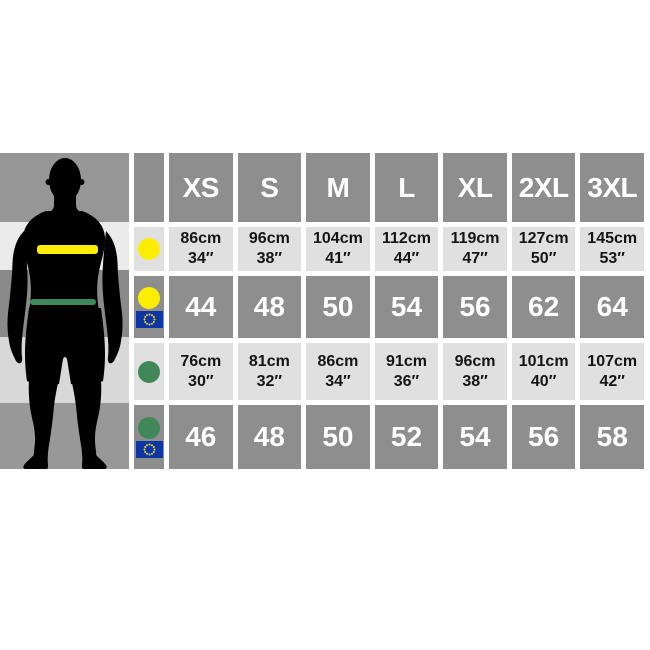  Describe the element at coordinates (201, 371) in the screenshot. I see `waist-cm-cell: 76cm 30″` at that location.